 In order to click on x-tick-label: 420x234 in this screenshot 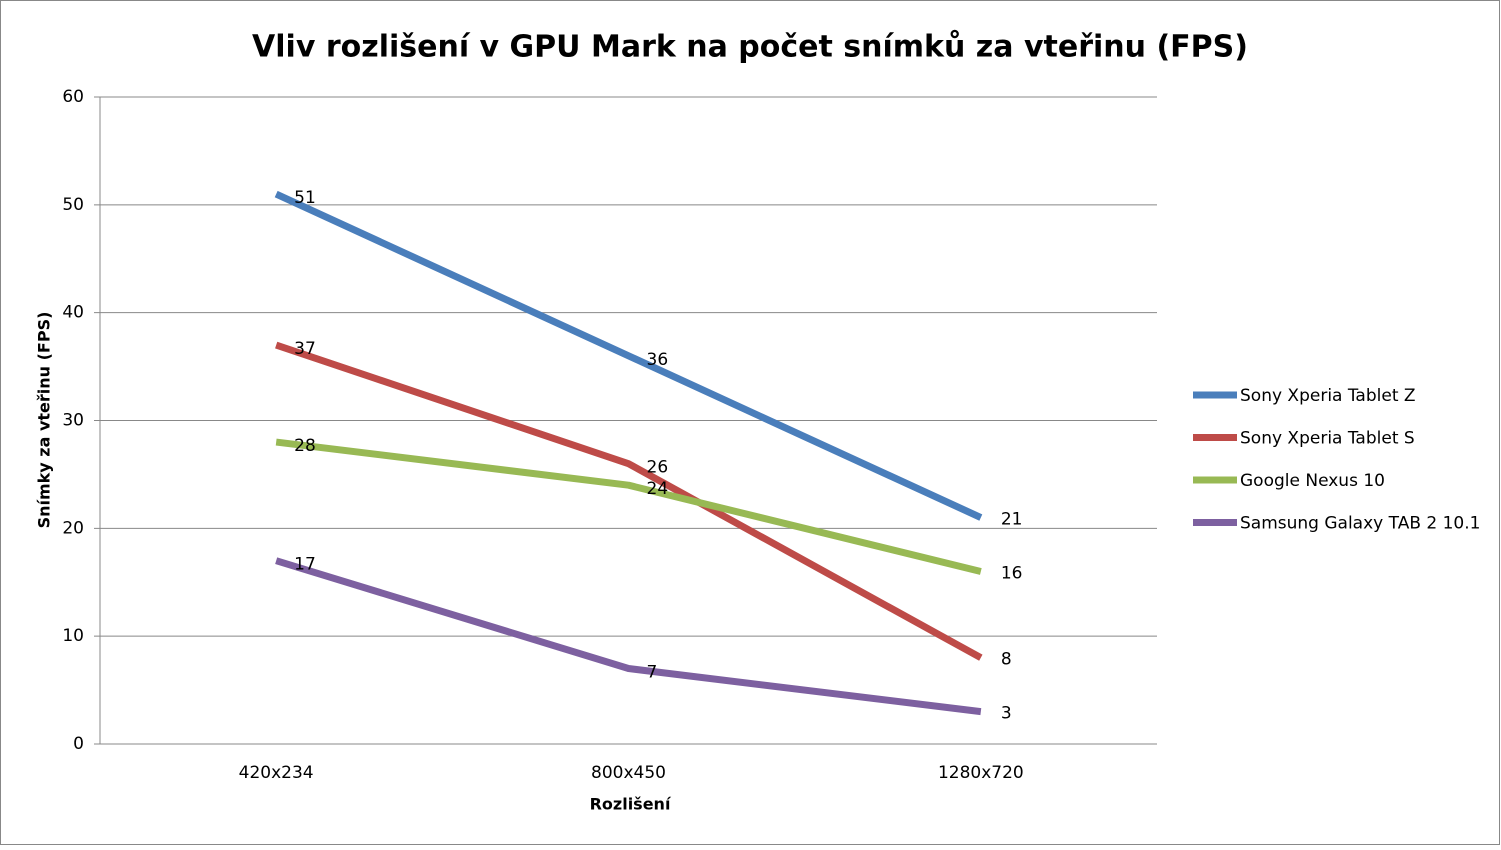, I will do `click(276, 773)`.